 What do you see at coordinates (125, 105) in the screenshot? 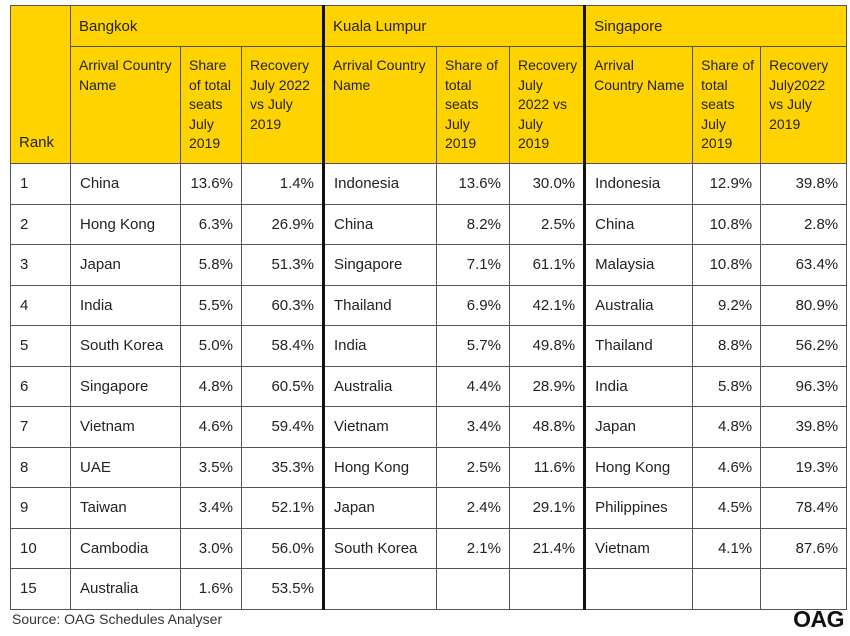
I see `bkk-country-header: Arrival Country Name` at bounding box center [125, 105].